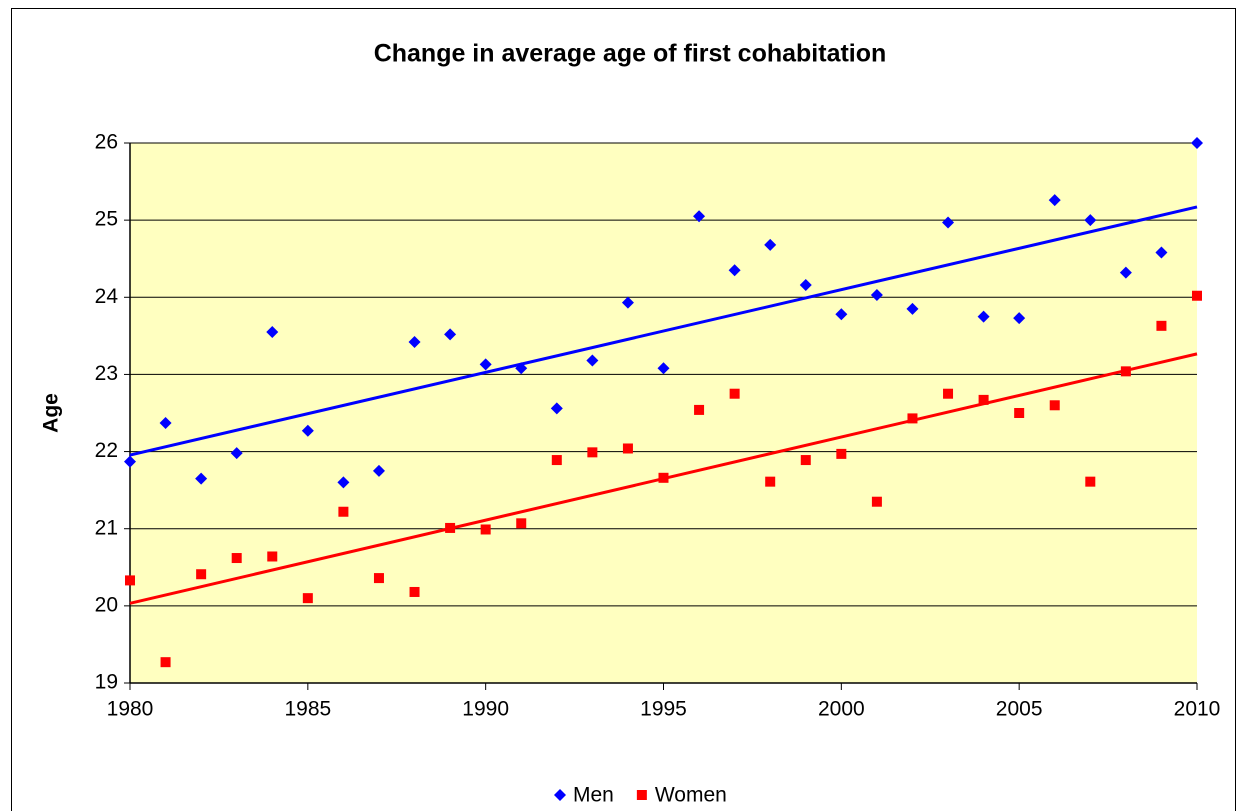 The image size is (1247, 811). What do you see at coordinates (106, 219) in the screenshot?
I see `y-tick-label: 25` at bounding box center [106, 219].